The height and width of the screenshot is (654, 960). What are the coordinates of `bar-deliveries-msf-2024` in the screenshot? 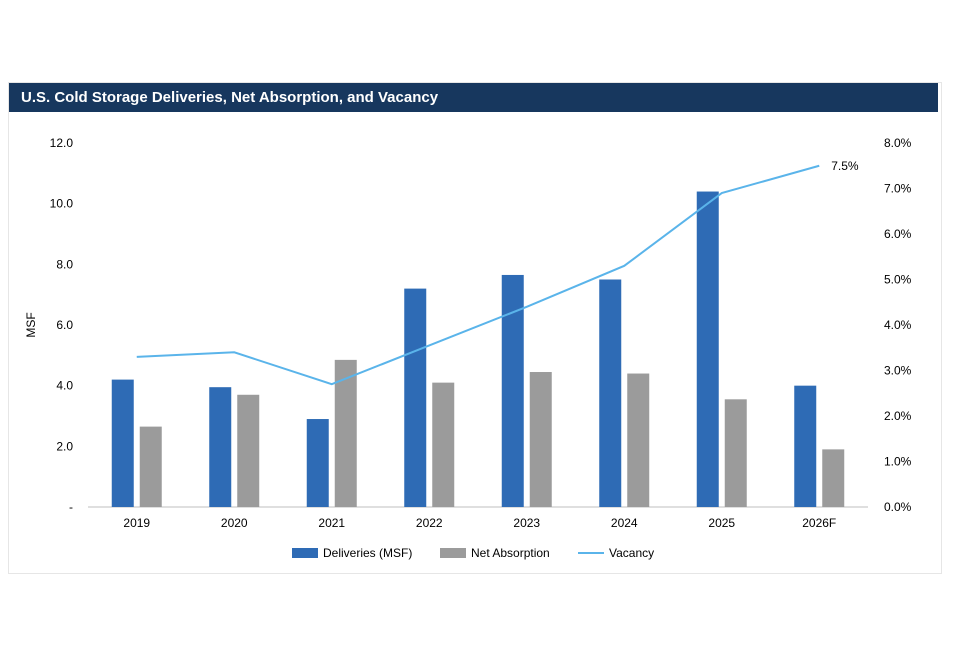 It's located at (610, 393).